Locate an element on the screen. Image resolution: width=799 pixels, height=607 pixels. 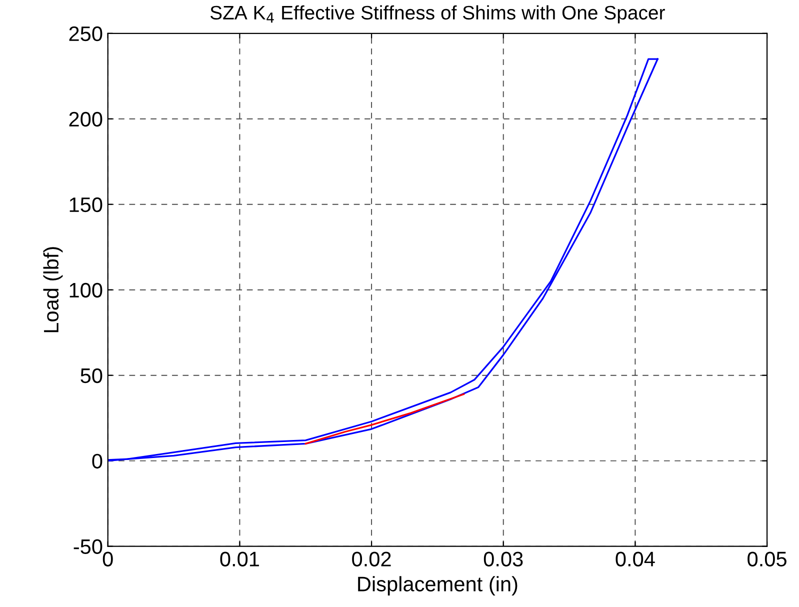
y-tick-label: 0 is located at coordinates (97, 461).